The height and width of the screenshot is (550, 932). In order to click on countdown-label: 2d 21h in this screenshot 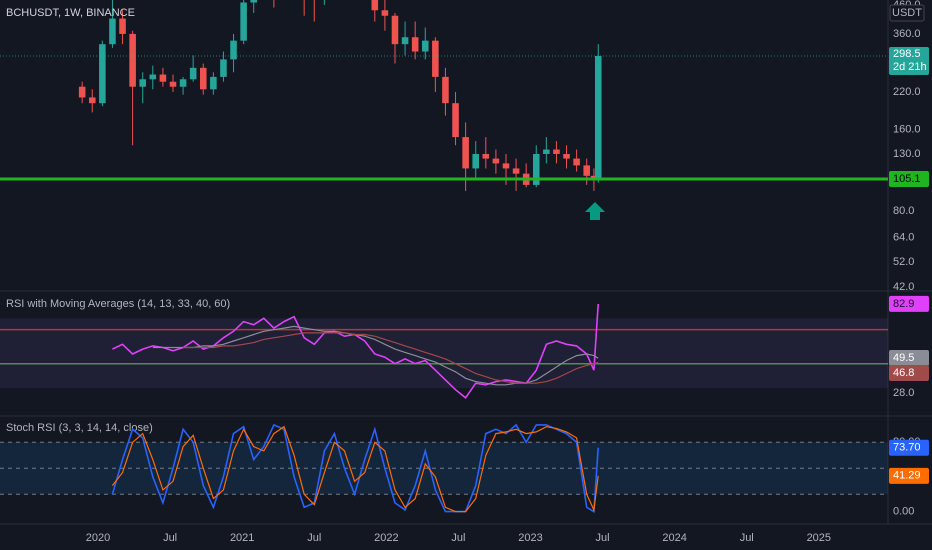, I will do `click(910, 67)`.